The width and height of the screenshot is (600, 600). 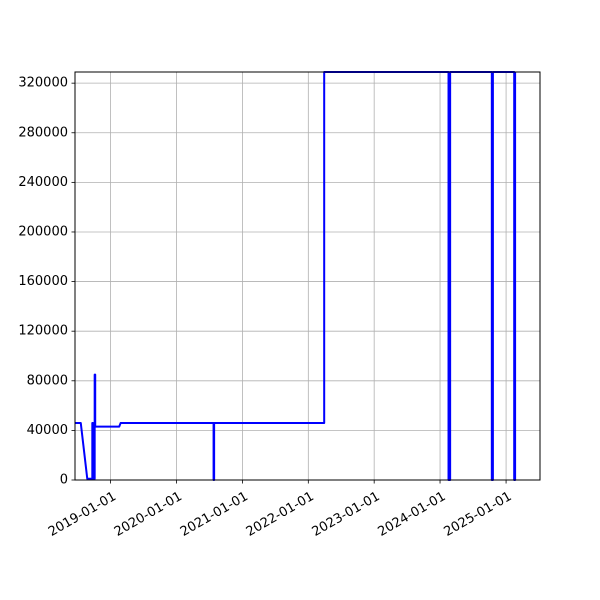 I want to click on x-tick-label: 2019-01-01, so click(x=82, y=514).